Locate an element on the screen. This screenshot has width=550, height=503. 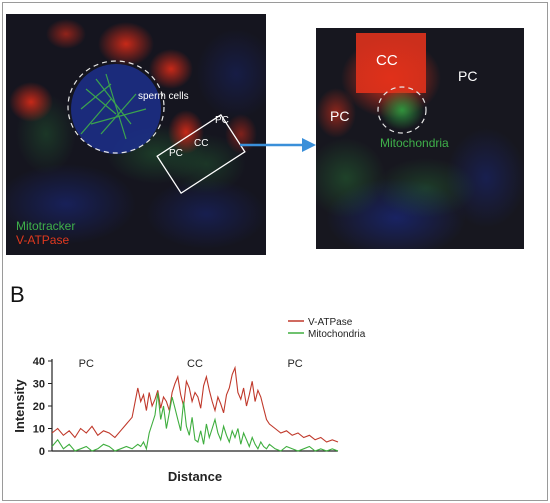
right-pc-label-left: PC is located at coordinates (340, 116).